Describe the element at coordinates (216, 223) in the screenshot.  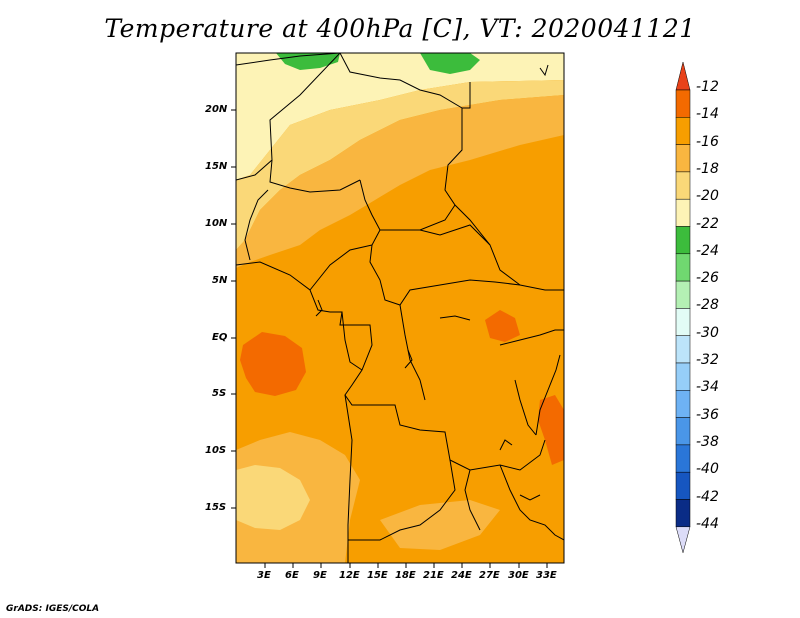
I see `lat-label: 10N` at that location.